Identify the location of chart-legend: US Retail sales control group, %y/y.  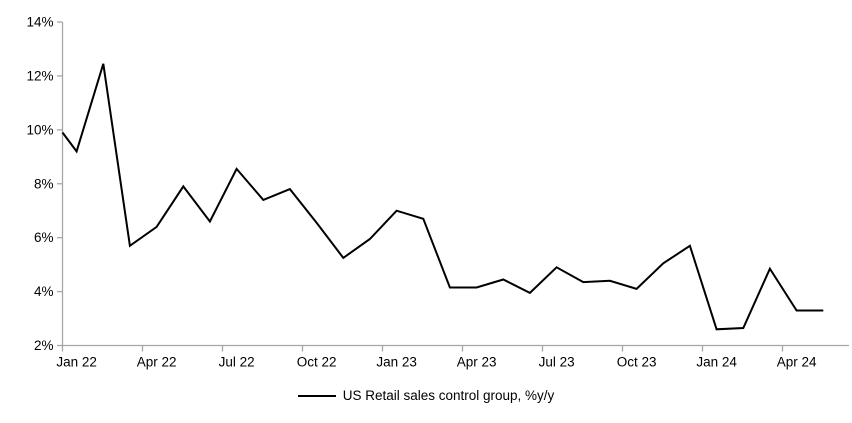
(426, 395).